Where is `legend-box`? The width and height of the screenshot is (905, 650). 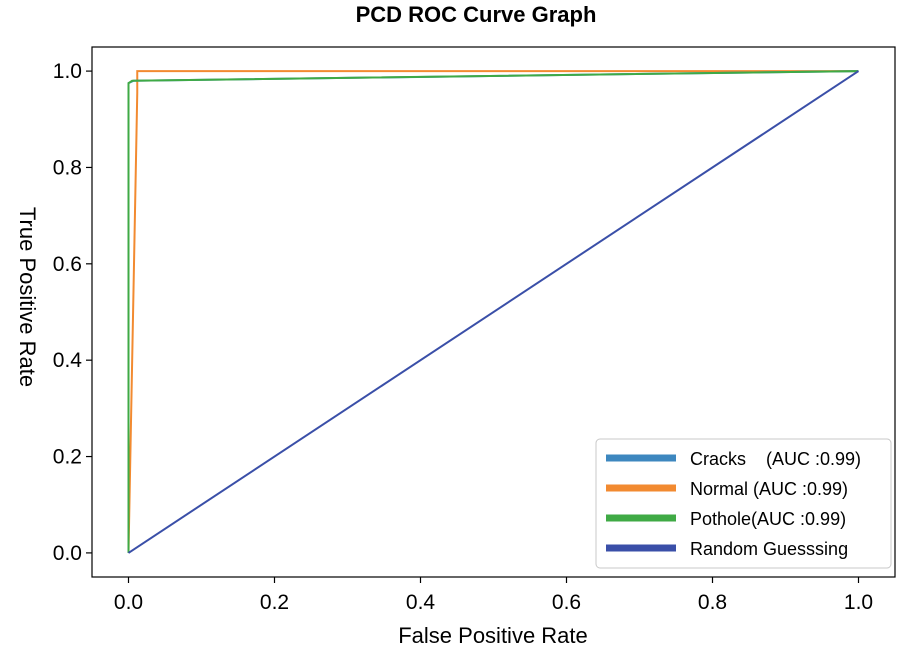
legend-box is located at coordinates (743, 503).